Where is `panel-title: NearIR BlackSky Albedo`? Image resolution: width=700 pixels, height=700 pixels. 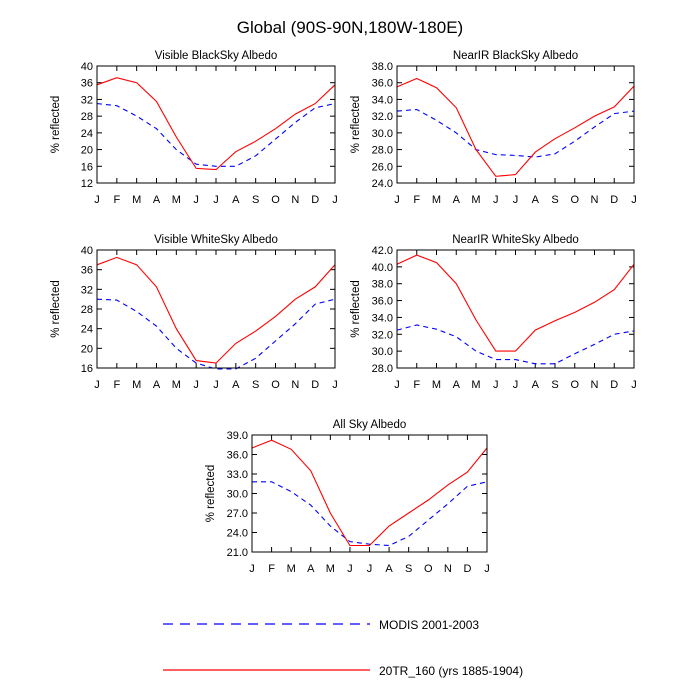
panel-title: NearIR BlackSky Albedo is located at coordinates (515, 56).